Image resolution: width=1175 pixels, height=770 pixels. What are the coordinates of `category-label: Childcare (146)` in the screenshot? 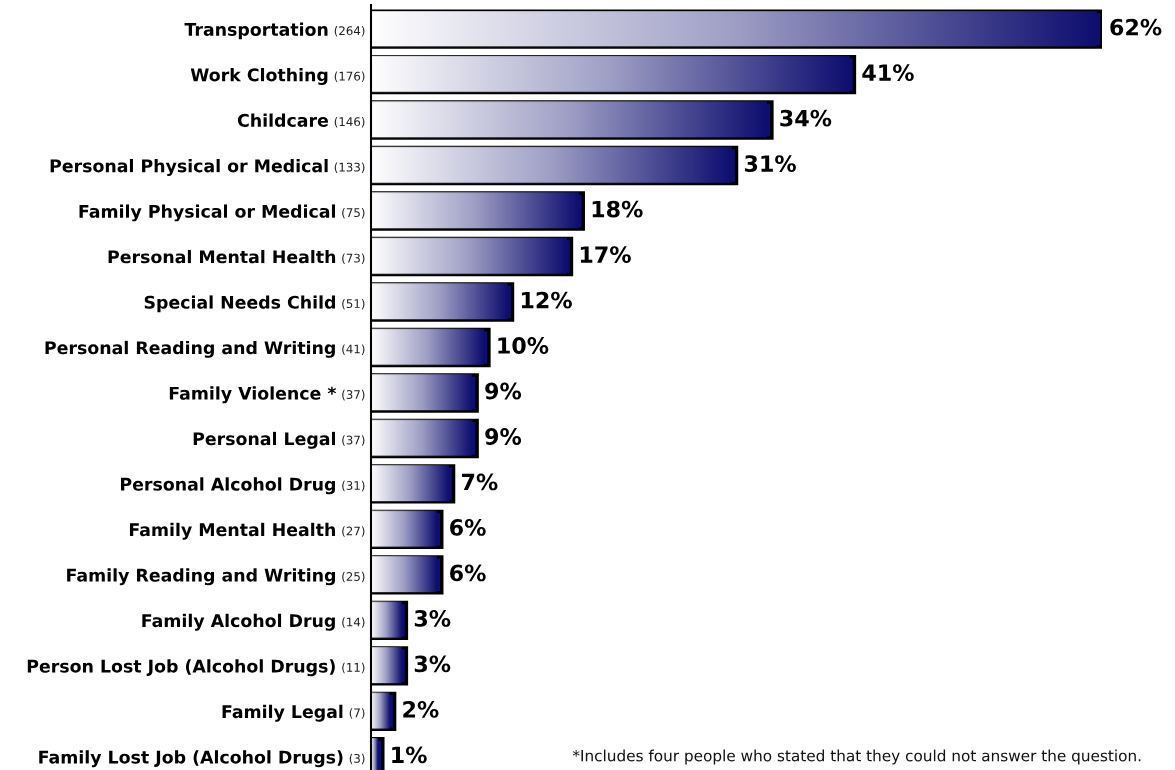 It's located at (301, 120).